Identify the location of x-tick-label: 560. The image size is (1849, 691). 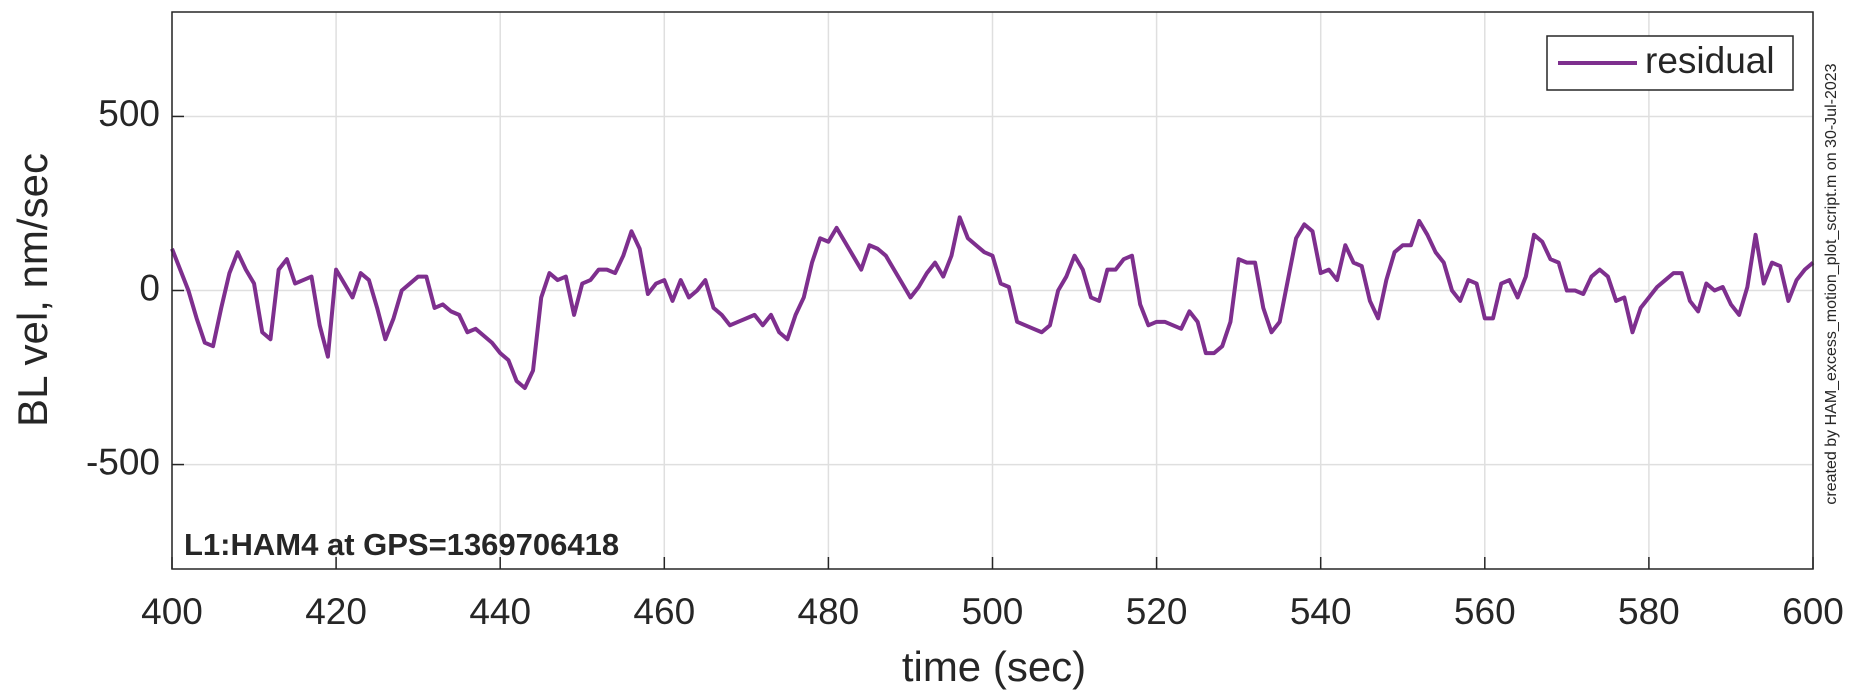
(1485, 611).